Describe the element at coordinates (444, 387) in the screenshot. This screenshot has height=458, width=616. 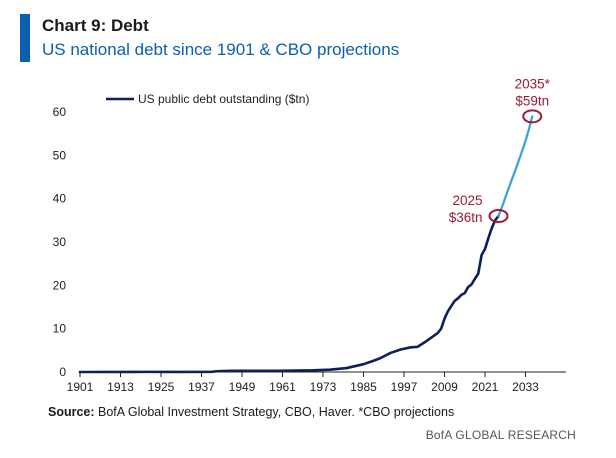
I see `x-tick-label: 2009` at that location.